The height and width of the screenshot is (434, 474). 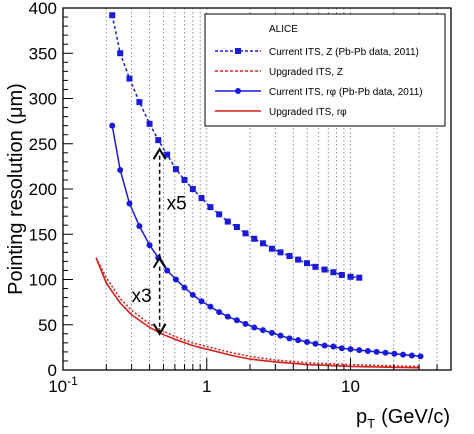 What do you see at coordinates (52, 370) in the screenshot?
I see `y-tick-label: 0` at bounding box center [52, 370].